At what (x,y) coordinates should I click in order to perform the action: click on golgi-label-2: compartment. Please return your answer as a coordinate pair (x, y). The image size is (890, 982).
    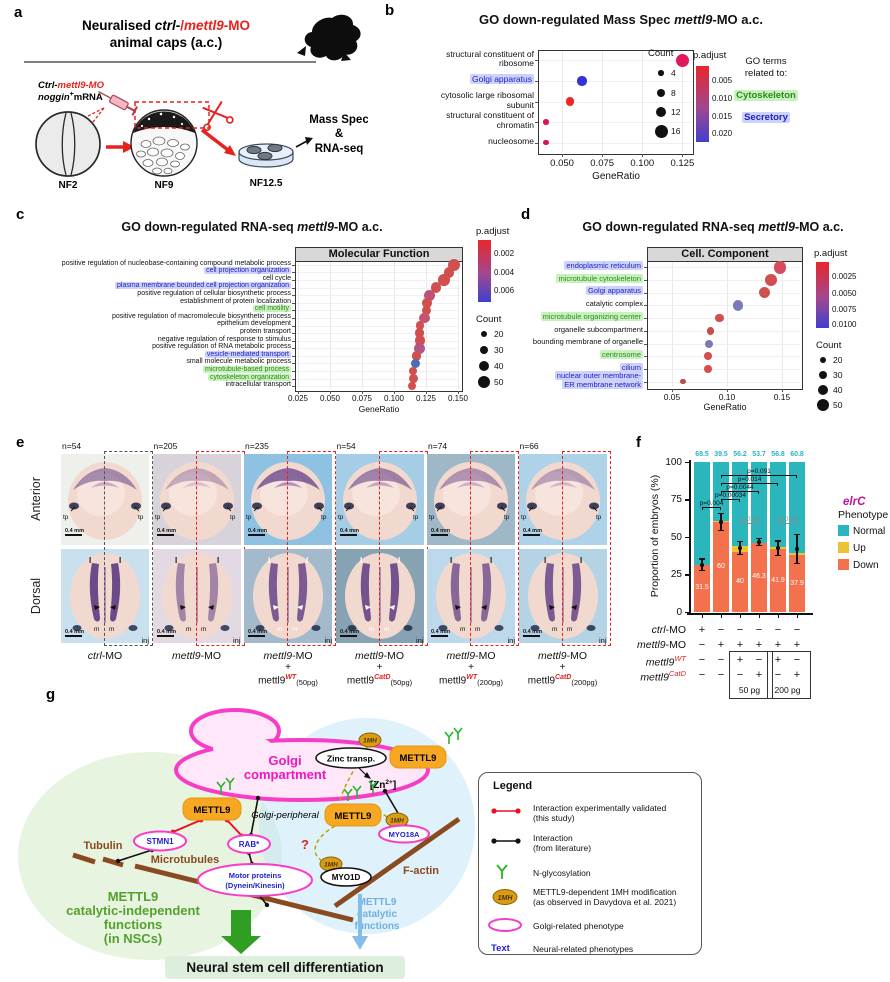
    Looking at the image, I should click on (285, 774).